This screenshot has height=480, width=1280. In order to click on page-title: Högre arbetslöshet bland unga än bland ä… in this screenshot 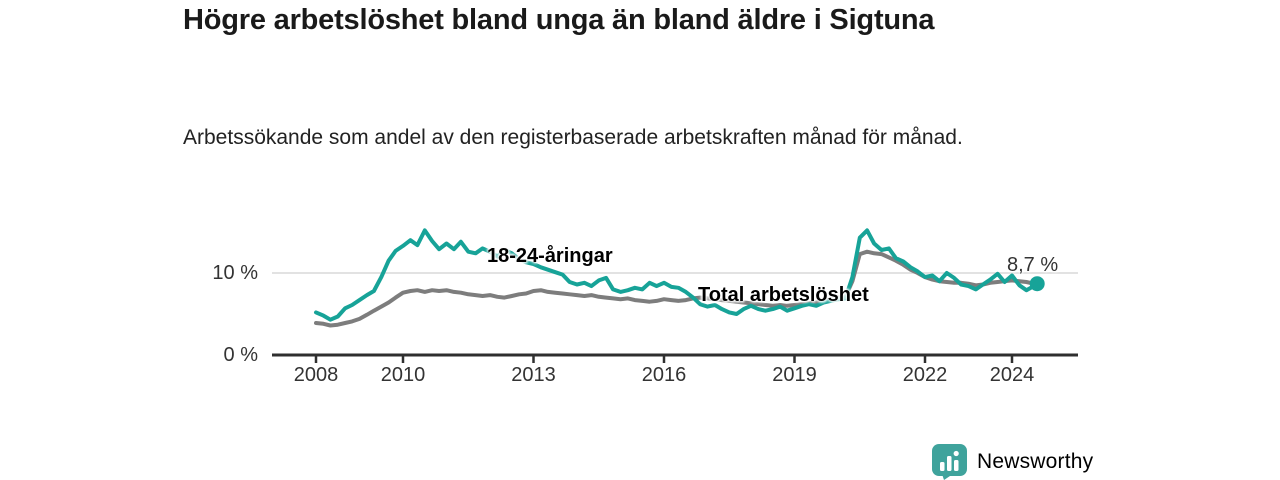, I will do `click(559, 20)`.